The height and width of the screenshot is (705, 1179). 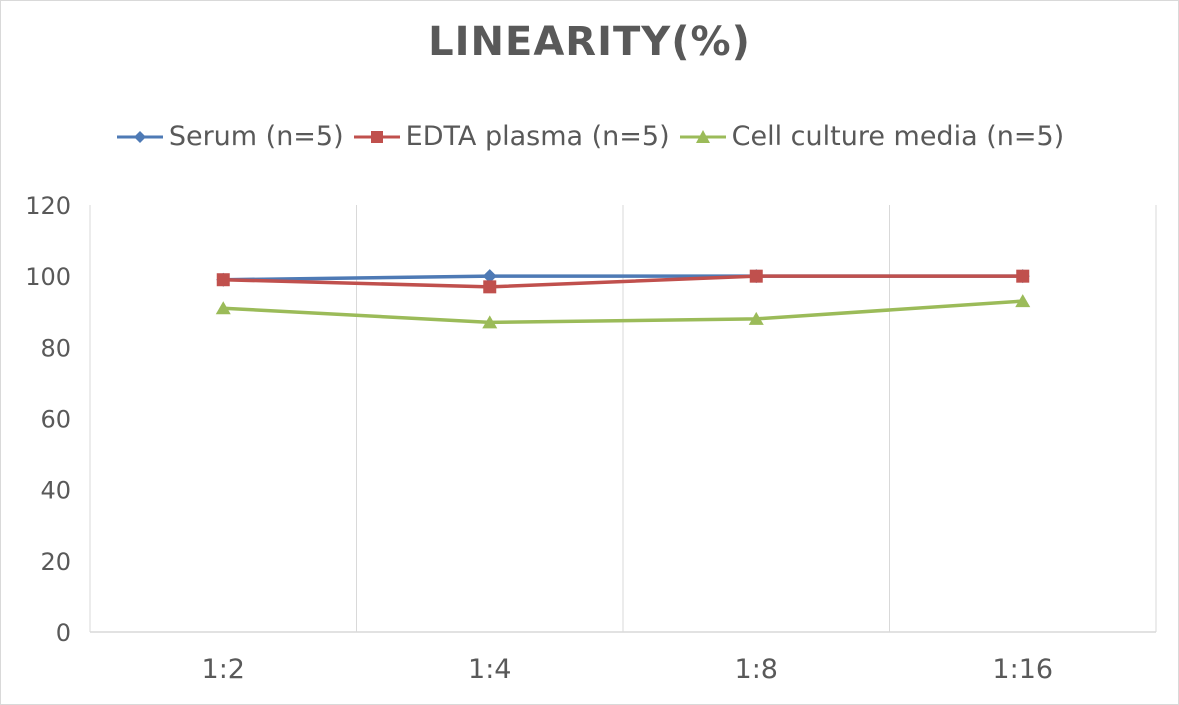 I want to click on y-tick-label: 120, so click(x=48, y=206).